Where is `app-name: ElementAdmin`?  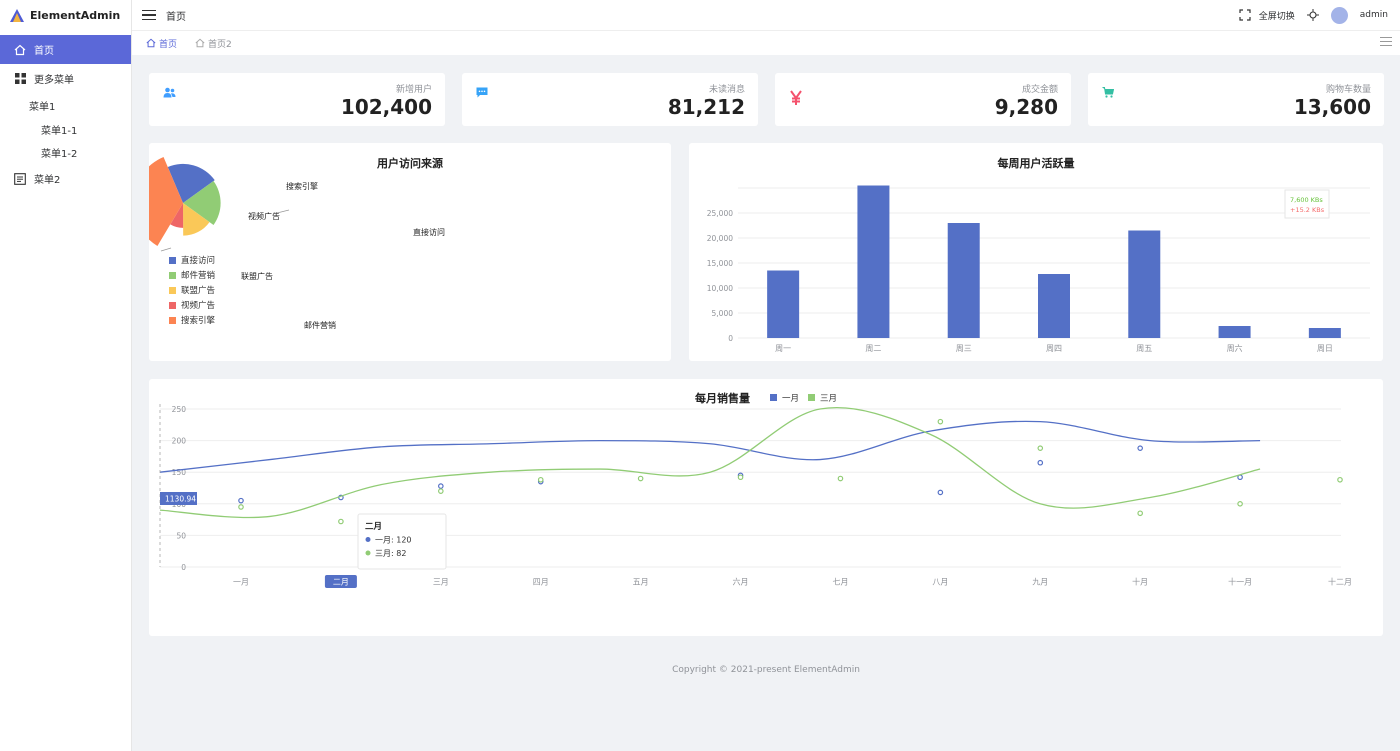
app-name: ElementAdmin is located at coordinates (75, 15).